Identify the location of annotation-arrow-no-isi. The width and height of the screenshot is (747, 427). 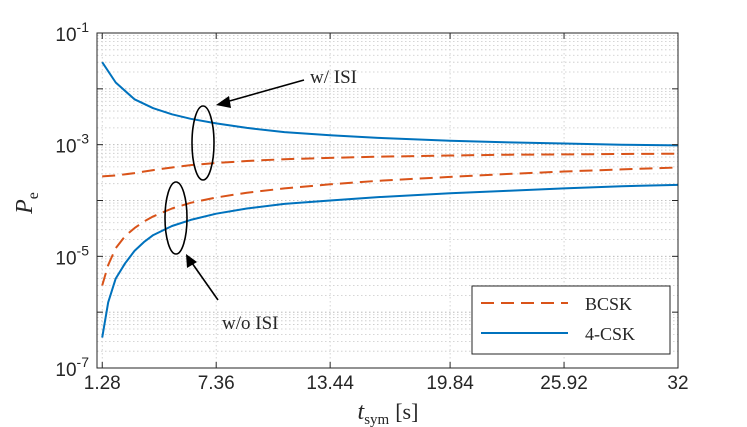
(205, 281).